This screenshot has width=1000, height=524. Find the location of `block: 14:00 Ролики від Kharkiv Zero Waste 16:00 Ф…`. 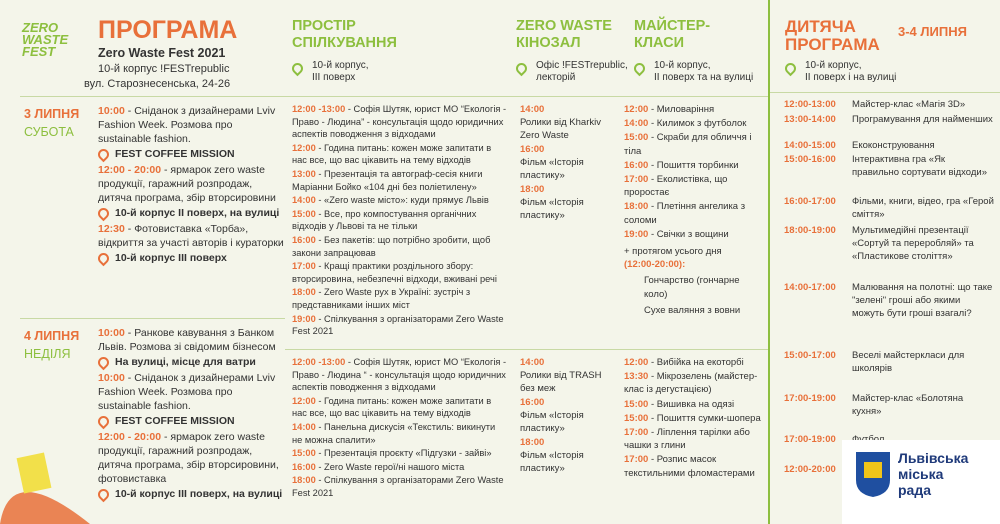

block: 14:00 Ролики від Kharkiv Zero Waste 16:00 Ф… is located at coordinates (566, 163).